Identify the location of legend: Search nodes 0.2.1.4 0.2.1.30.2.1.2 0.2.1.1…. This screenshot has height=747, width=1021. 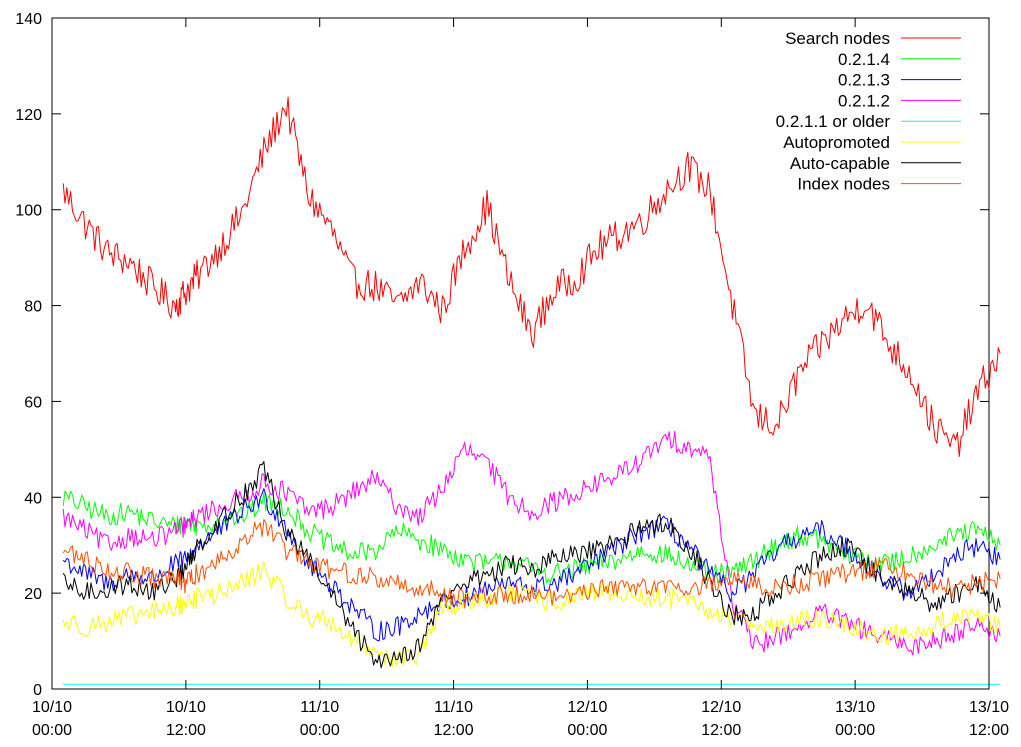
(868, 111).